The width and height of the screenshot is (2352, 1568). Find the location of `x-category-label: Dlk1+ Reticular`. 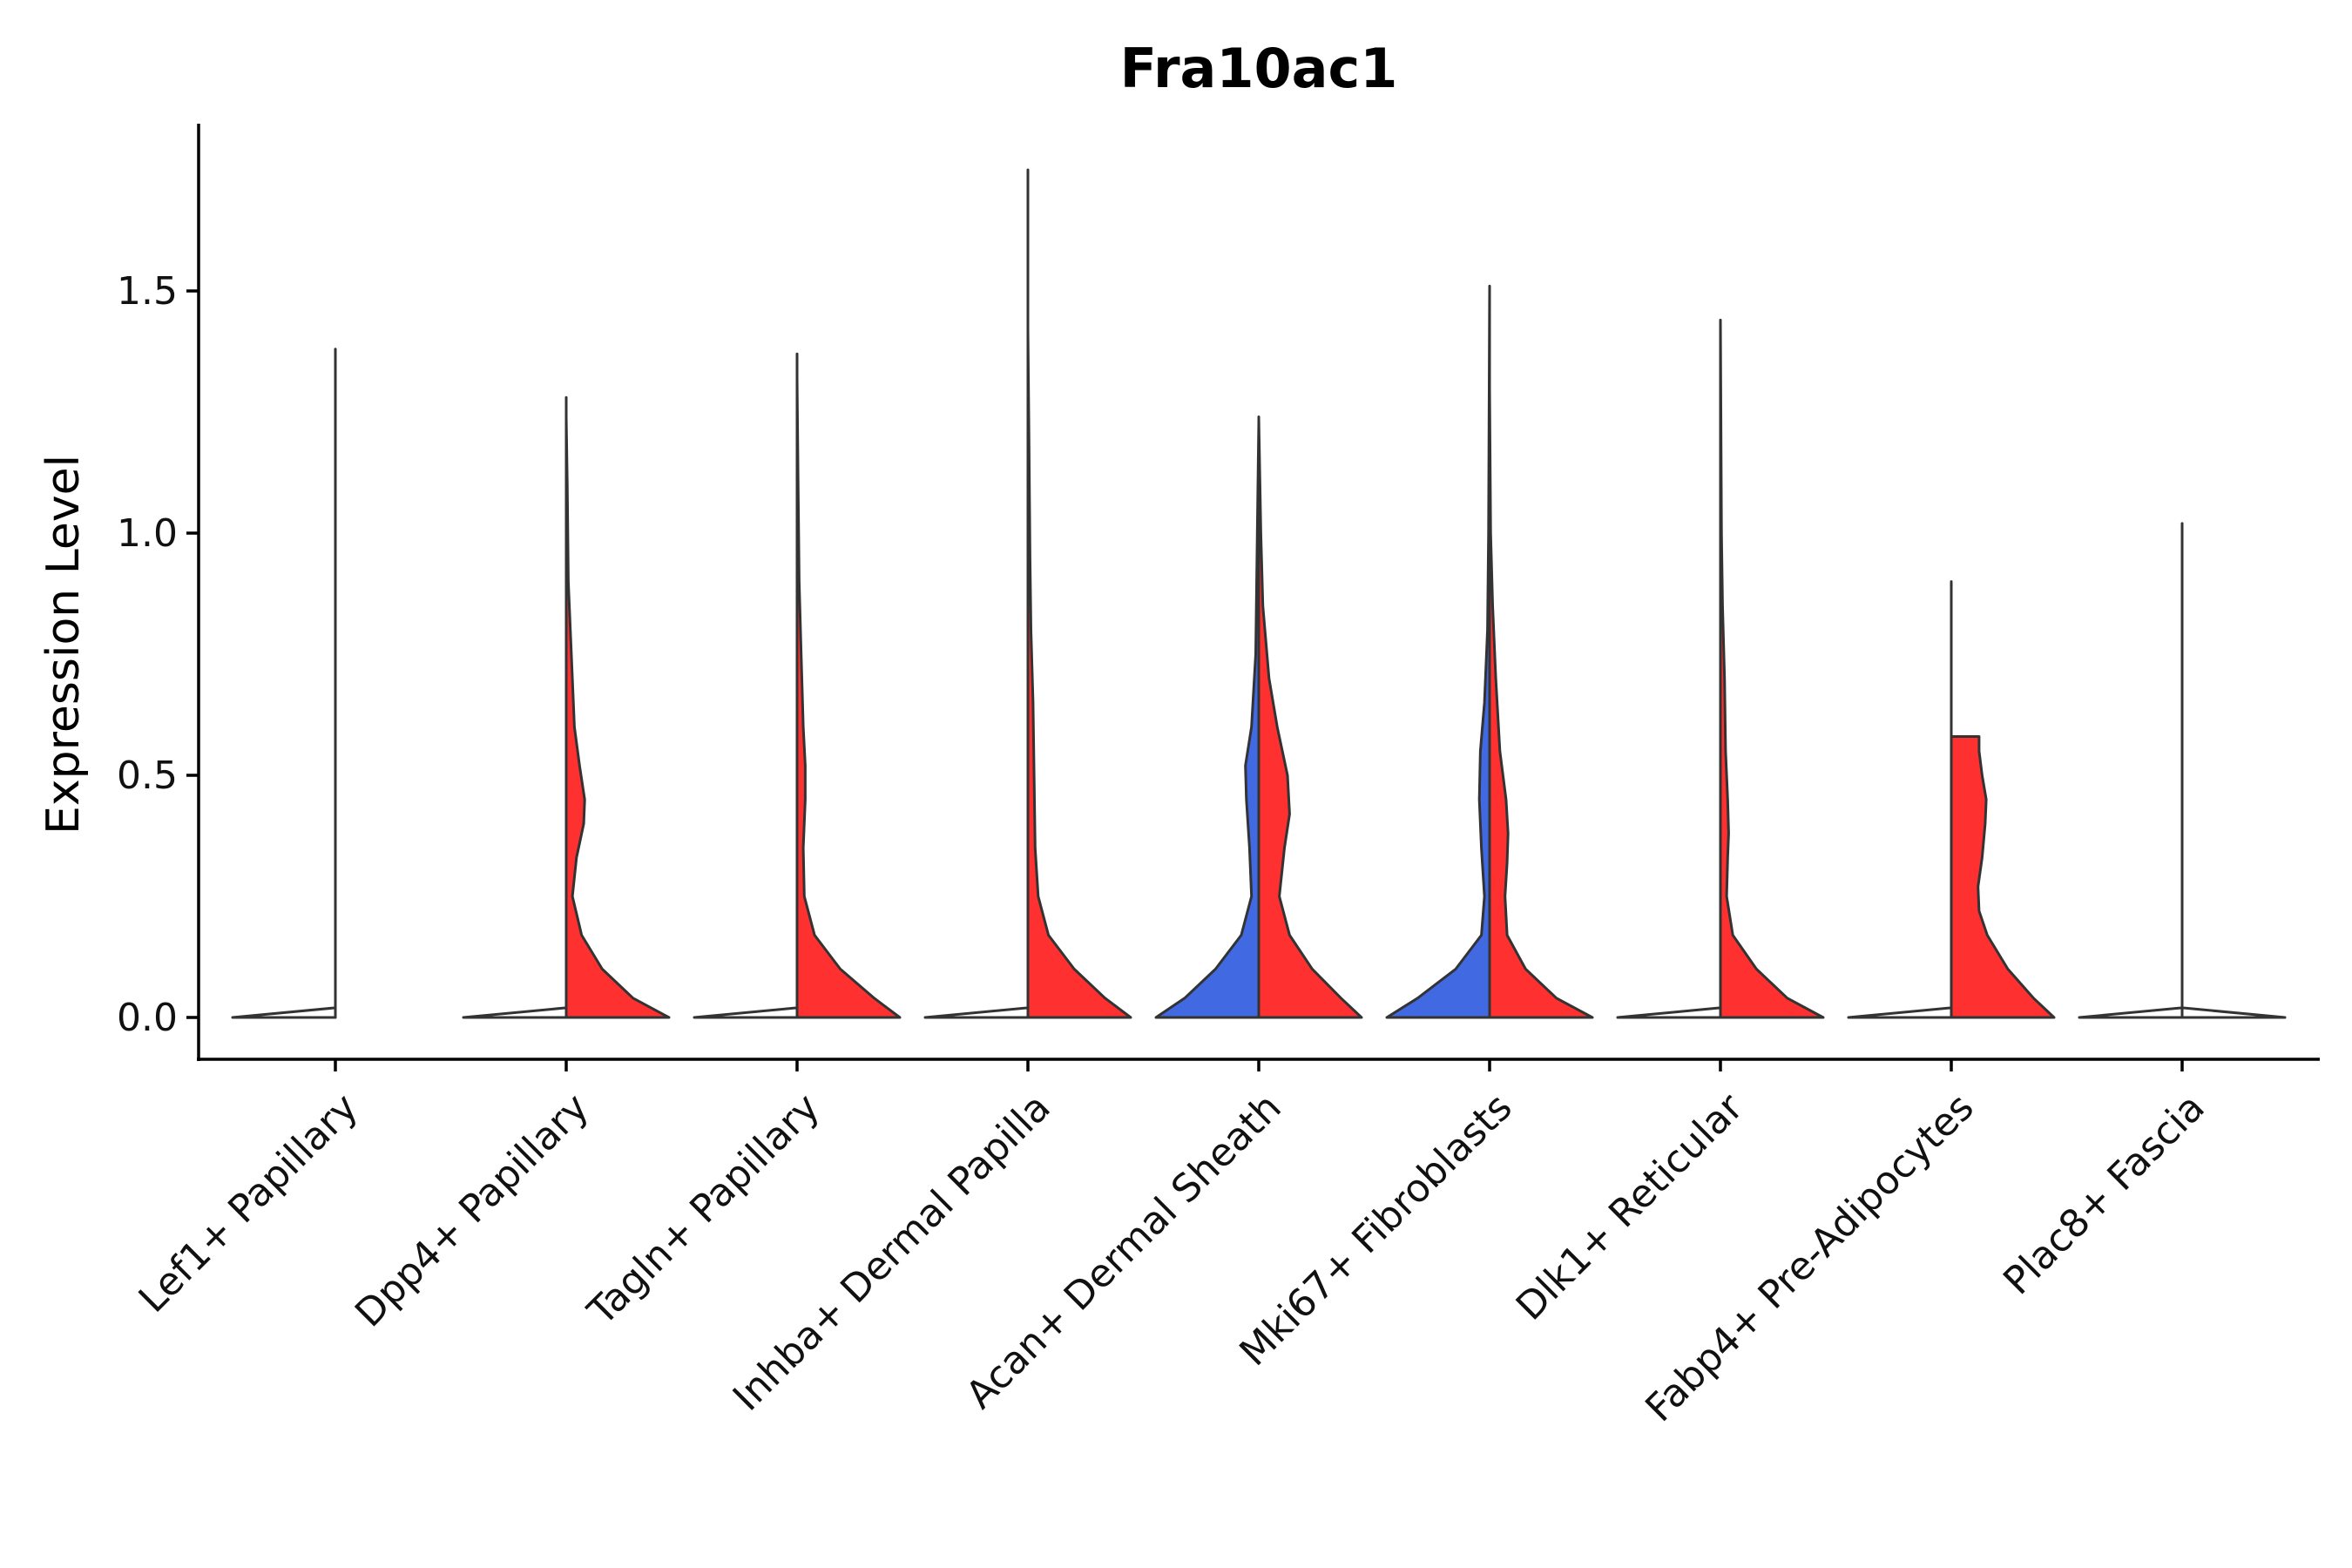

x-category-label: Dlk1+ Reticular is located at coordinates (1630, 1207).